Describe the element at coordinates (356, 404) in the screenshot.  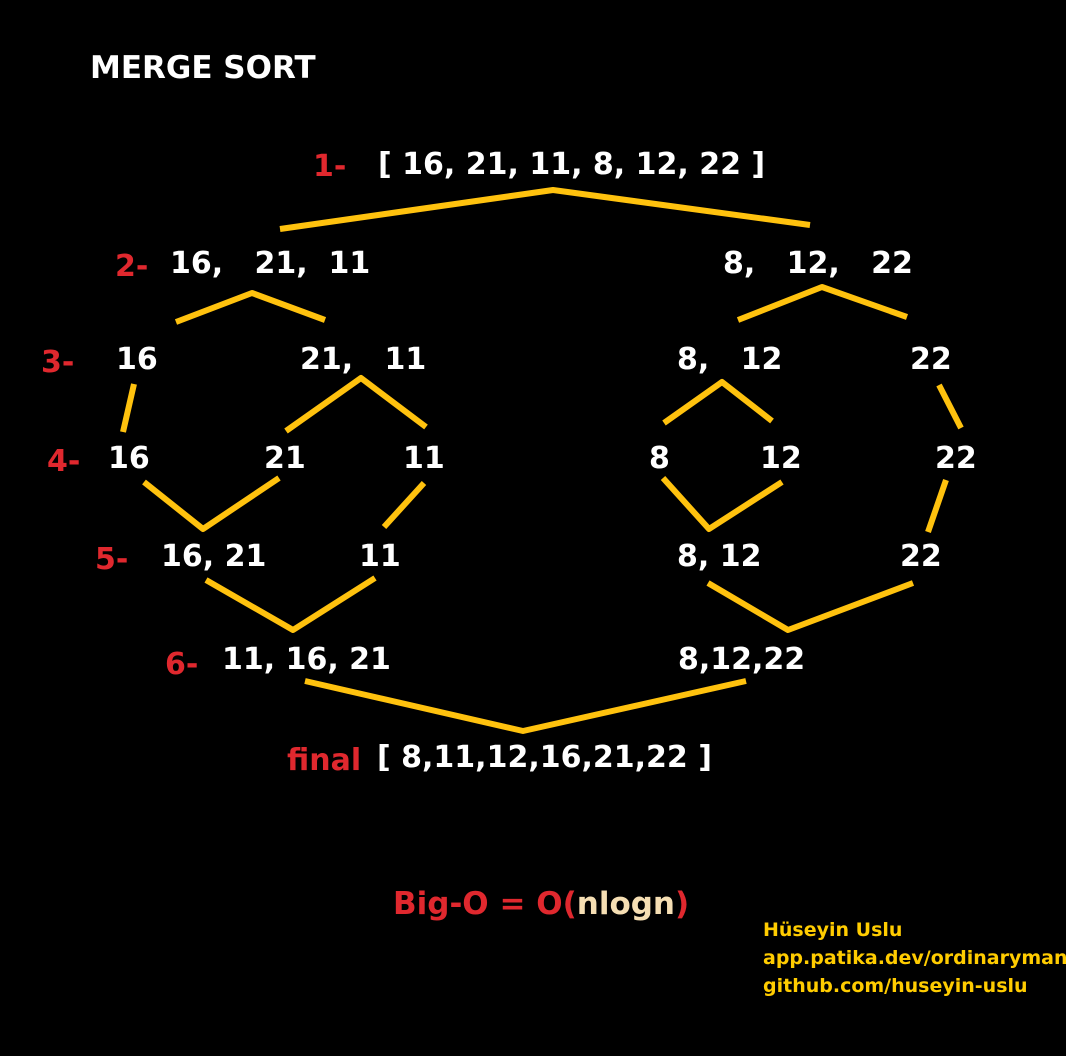
I see `connector-split-3-b` at that location.